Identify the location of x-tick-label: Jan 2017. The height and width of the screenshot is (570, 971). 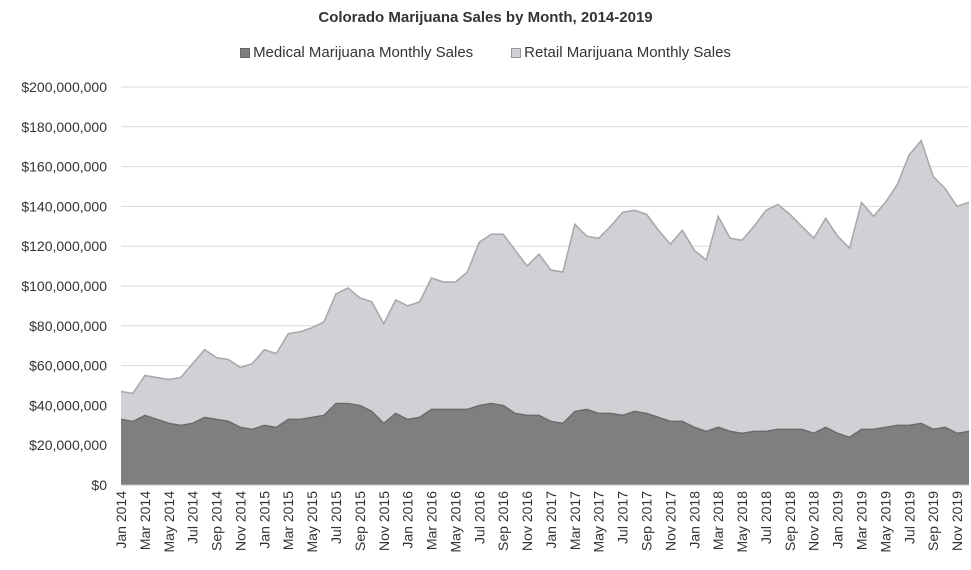
(551, 520).